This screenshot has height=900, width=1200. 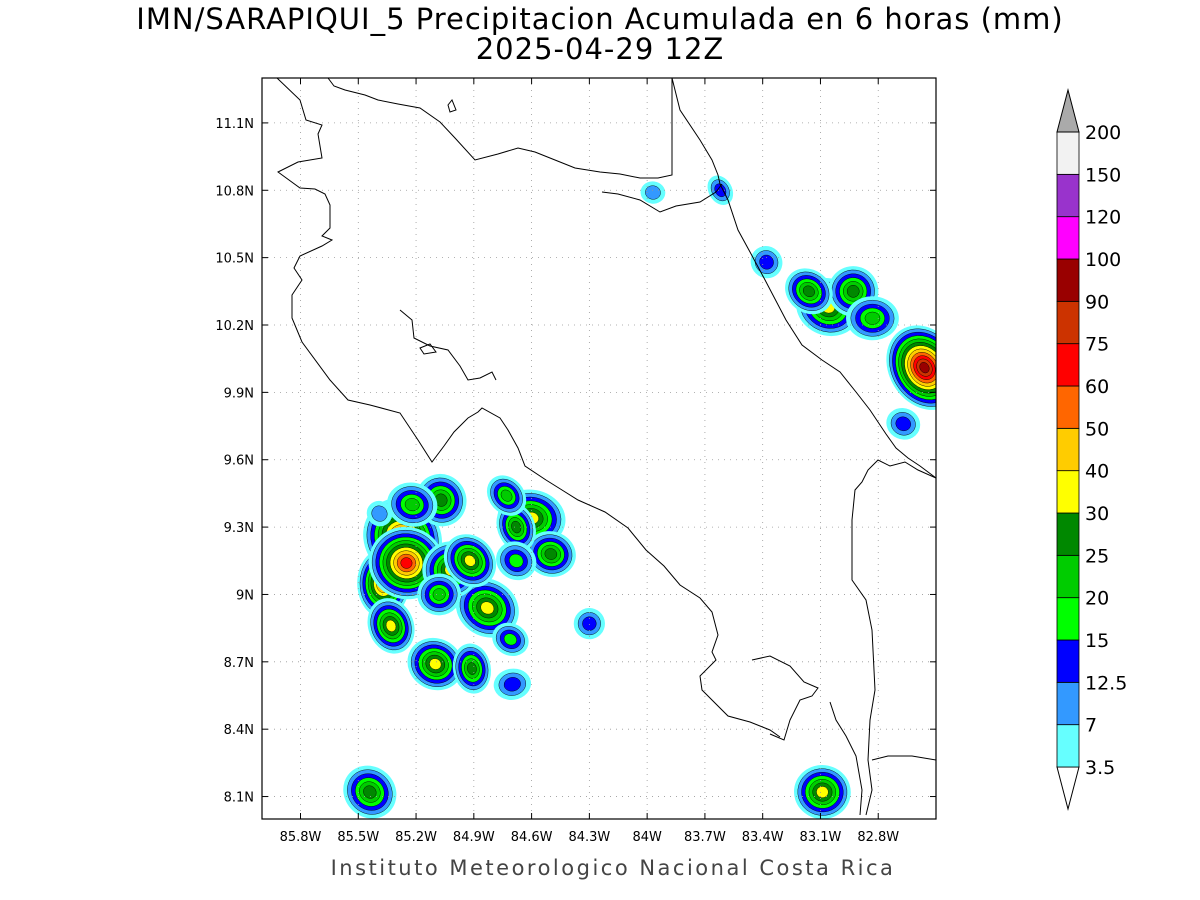 I want to click on nicoya-gulf, so click(x=448, y=345).